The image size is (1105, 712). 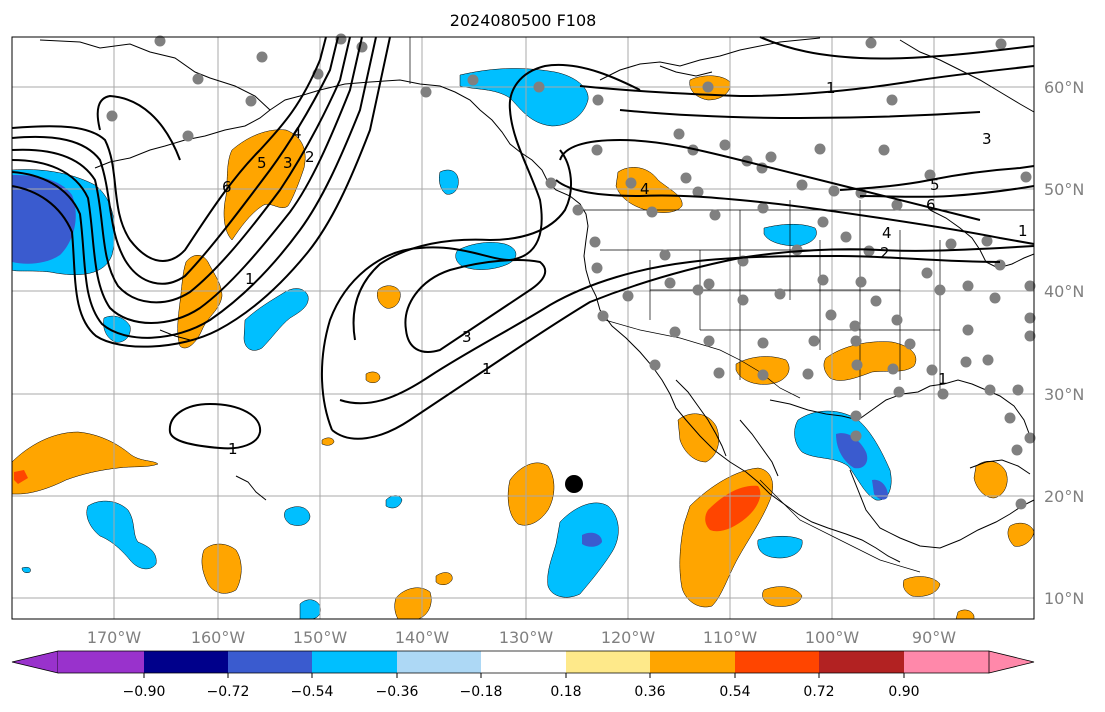 I want to click on location-marker, so click(x=574, y=484).